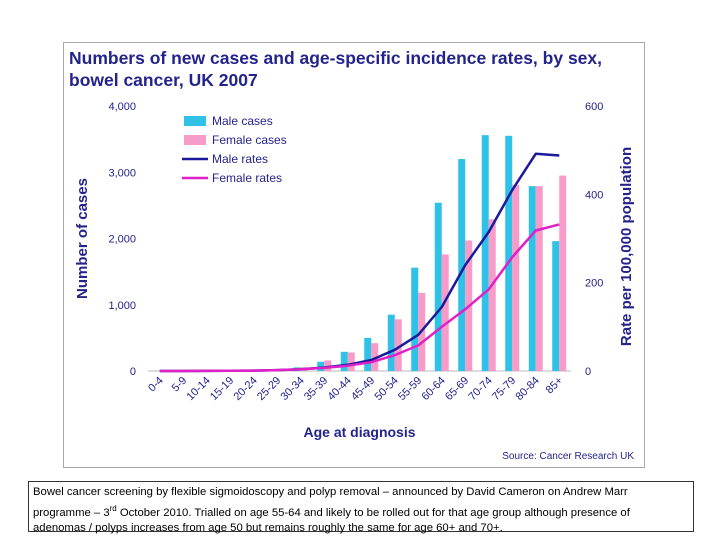 Image resolution: width=720 pixels, height=540 pixels. I want to click on y2-tick-label: 400, so click(594, 195).